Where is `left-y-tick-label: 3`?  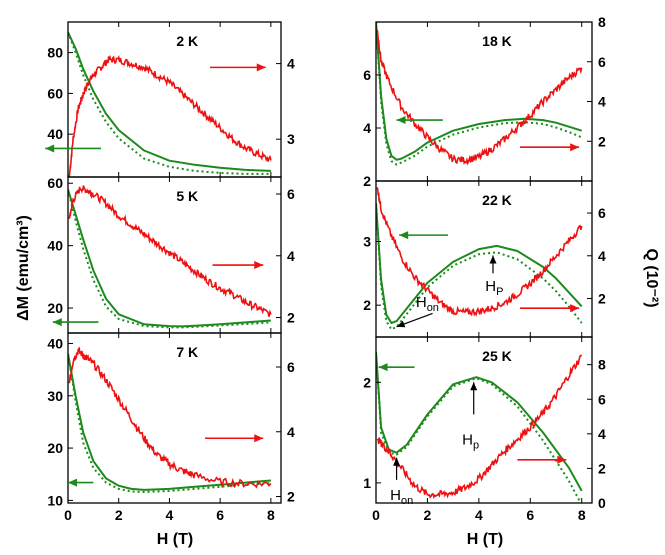 left-y-tick-label: 3 is located at coordinates (367, 241).